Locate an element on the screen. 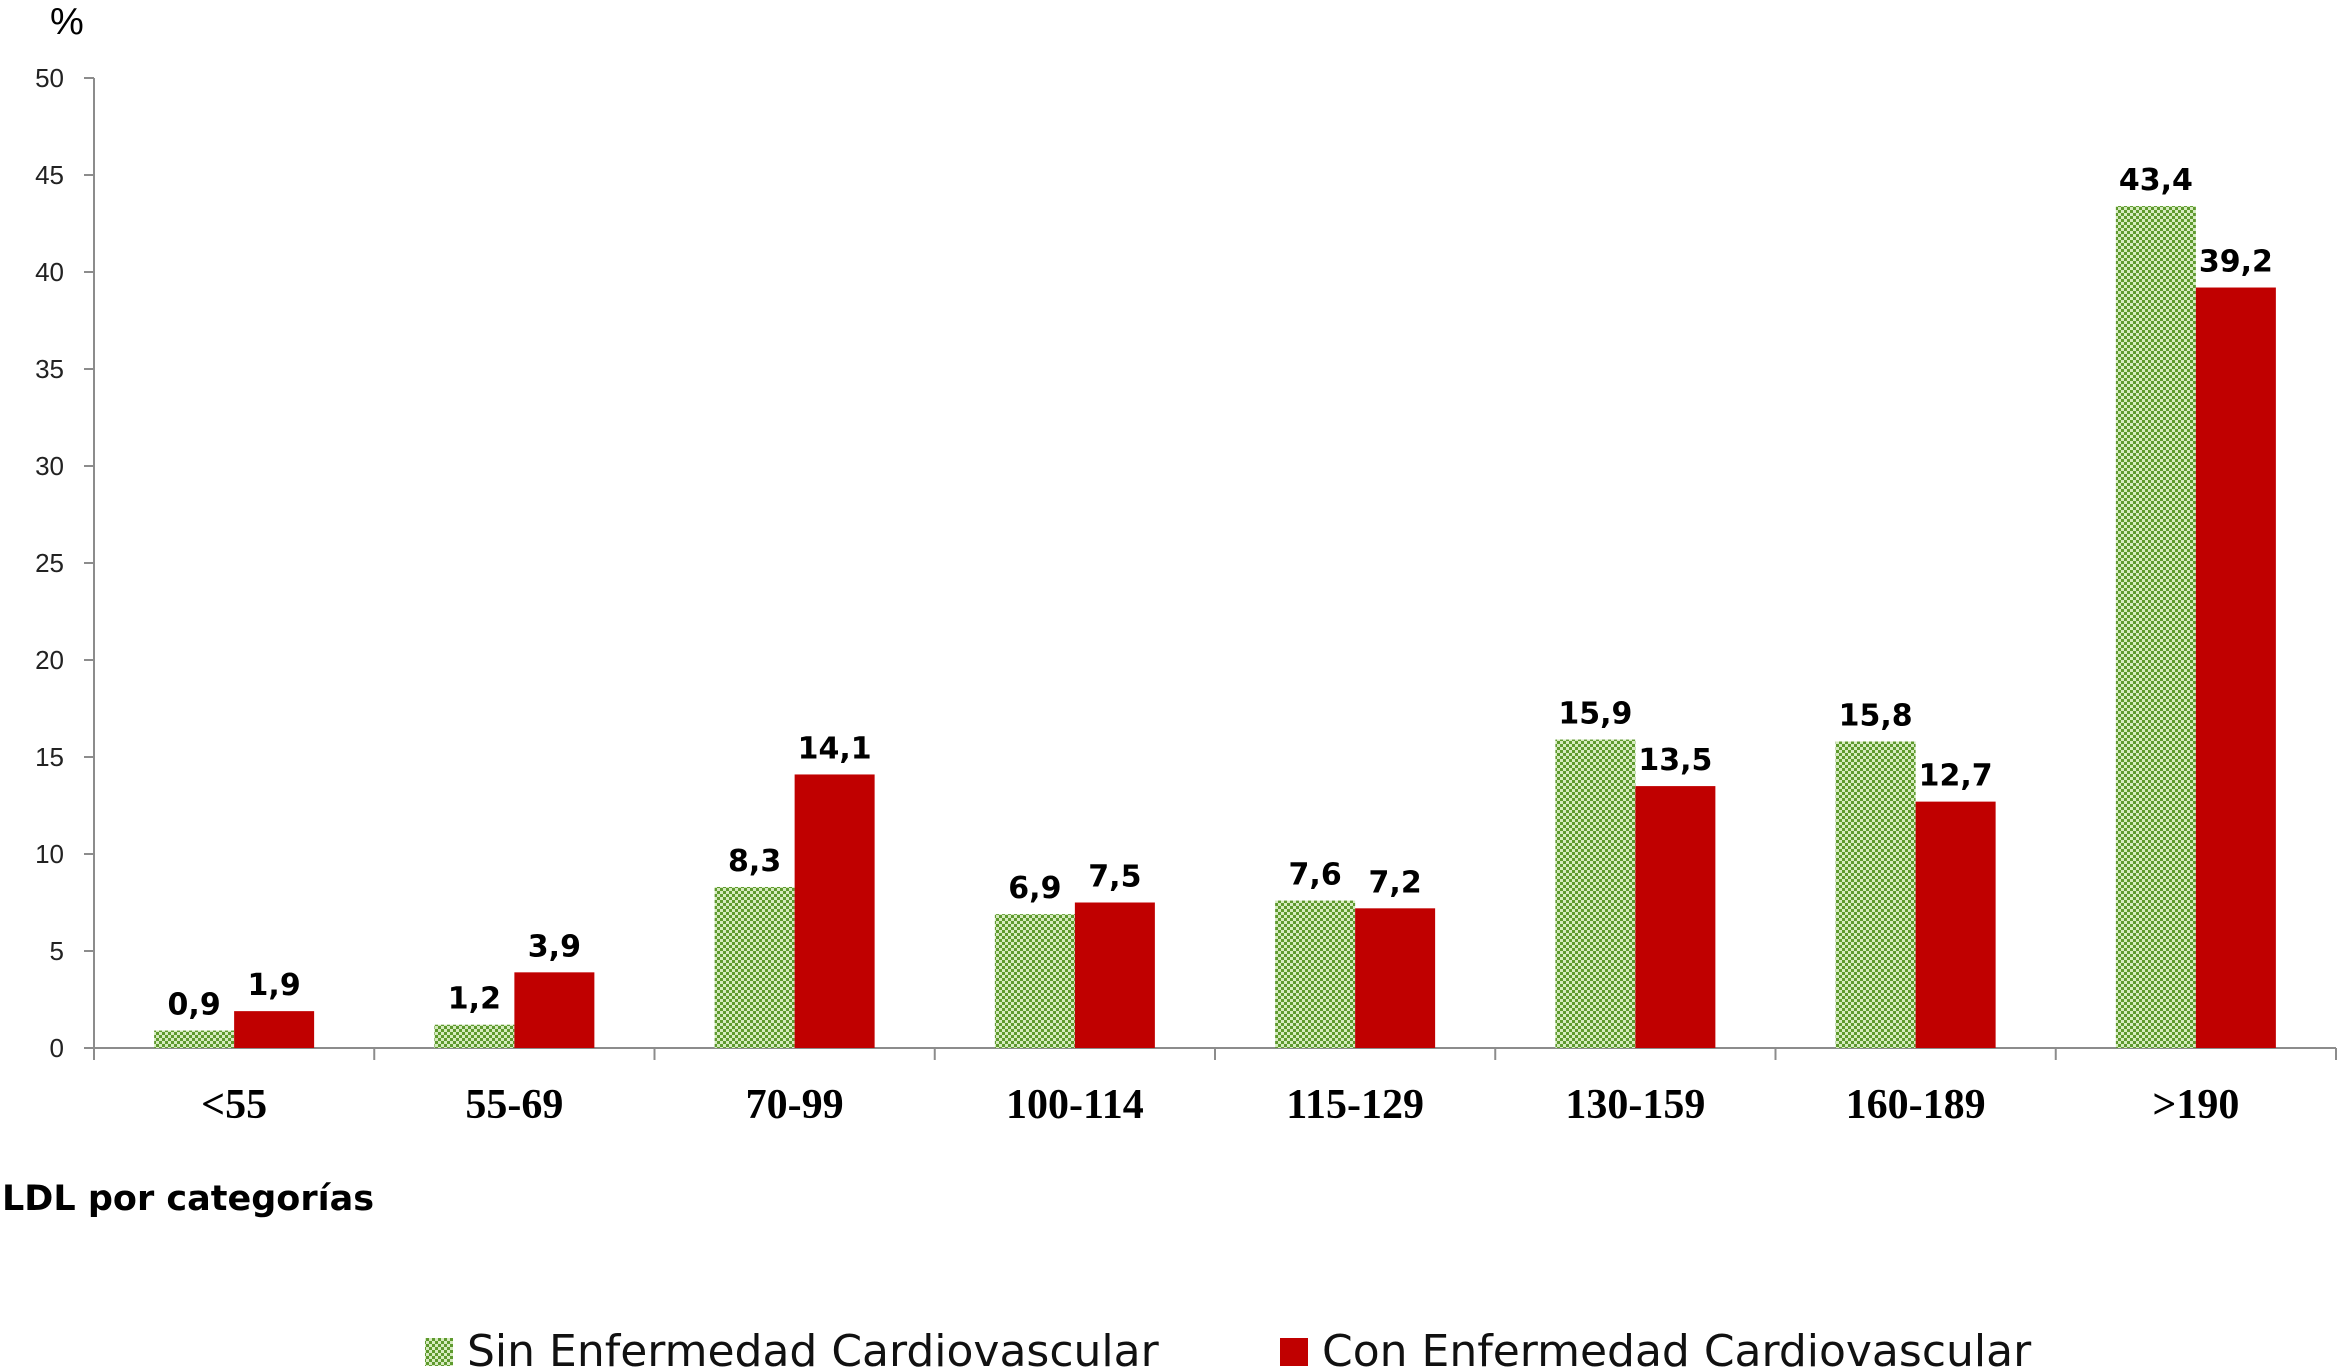  legend-label-sin: Sin Enfermedad Cardiovascular is located at coordinates (813, 1349).